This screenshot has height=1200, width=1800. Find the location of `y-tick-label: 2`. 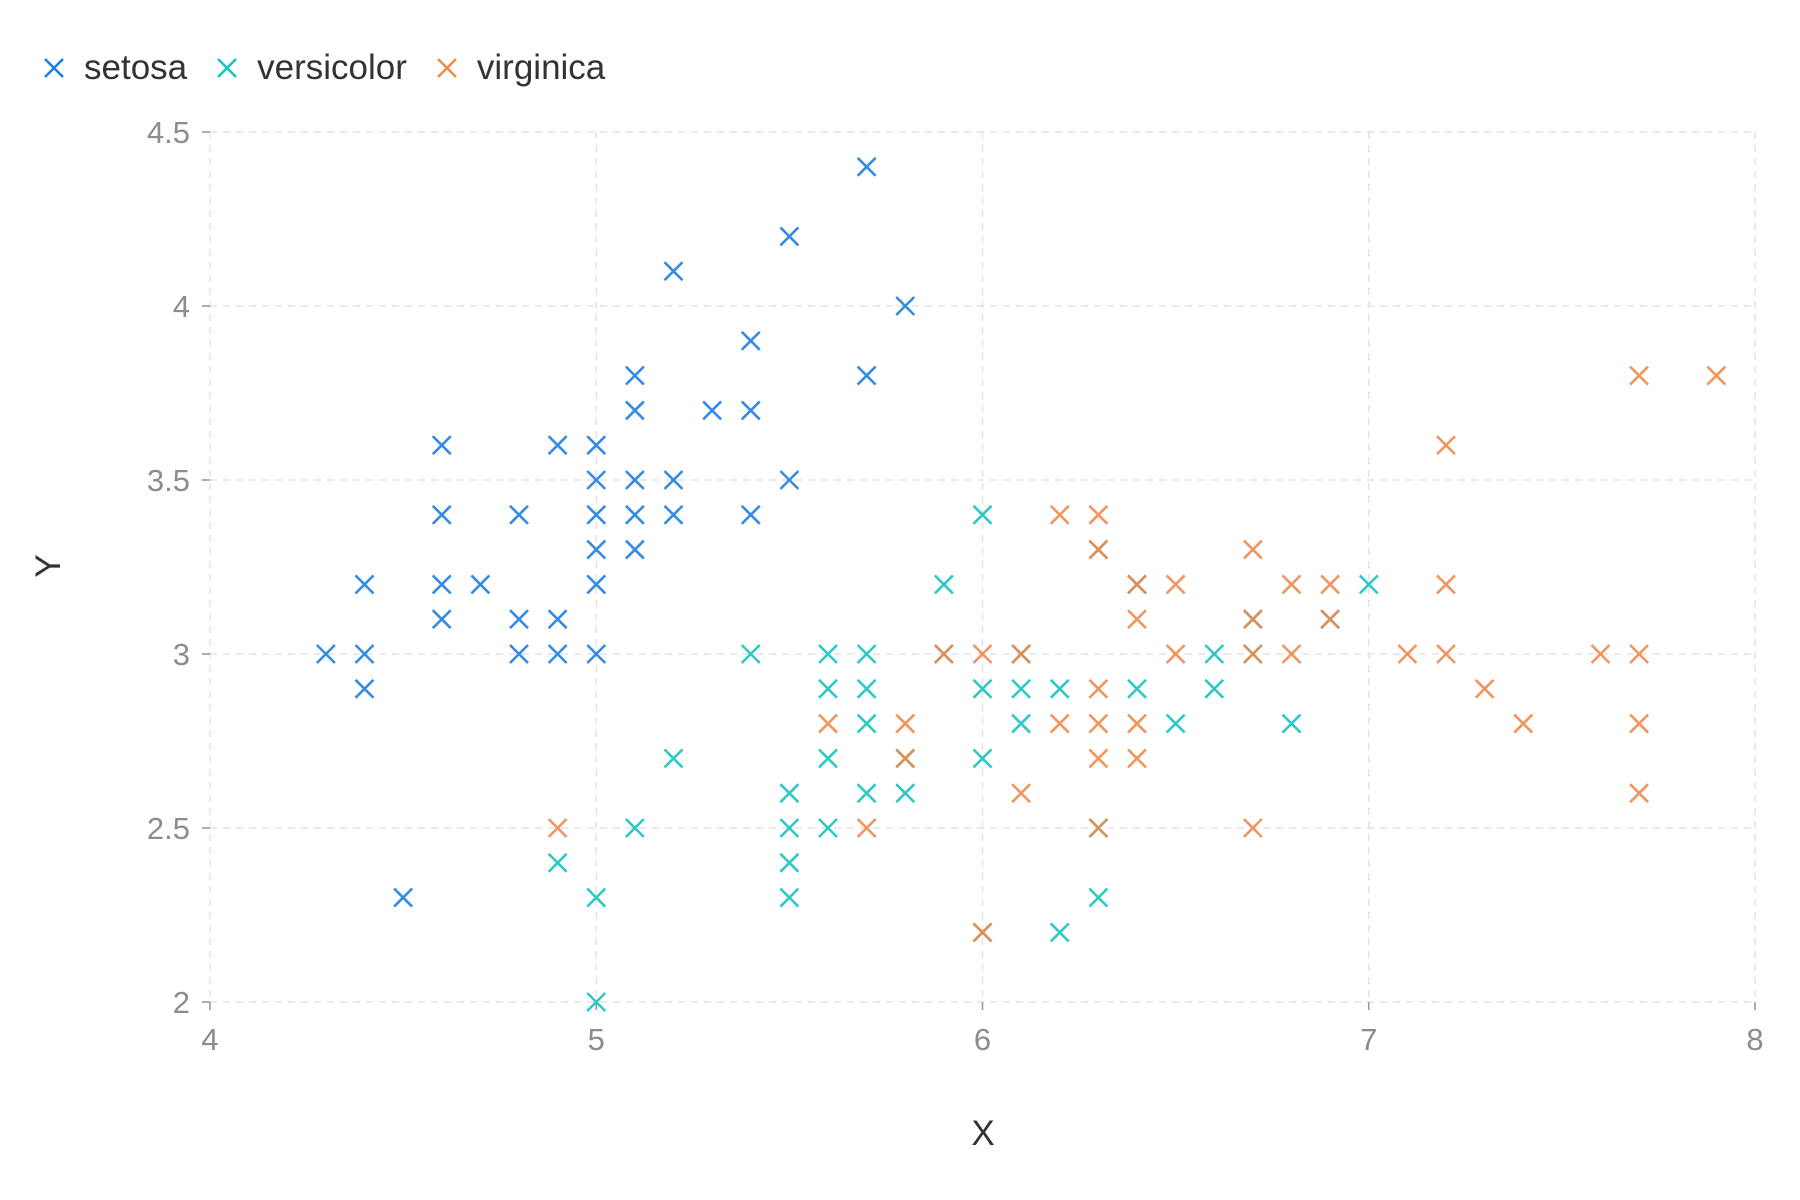

y-tick-label: 2 is located at coordinates (181, 1002).